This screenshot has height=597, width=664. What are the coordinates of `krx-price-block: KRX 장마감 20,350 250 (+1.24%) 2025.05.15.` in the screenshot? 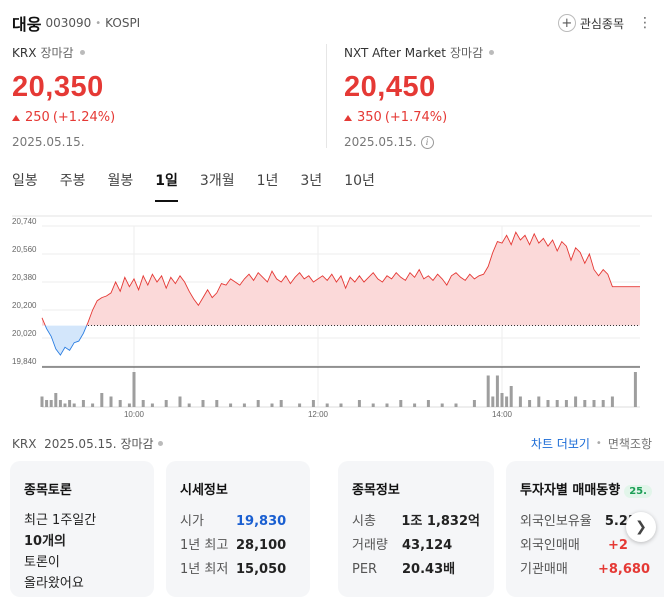 It's located at (63, 96).